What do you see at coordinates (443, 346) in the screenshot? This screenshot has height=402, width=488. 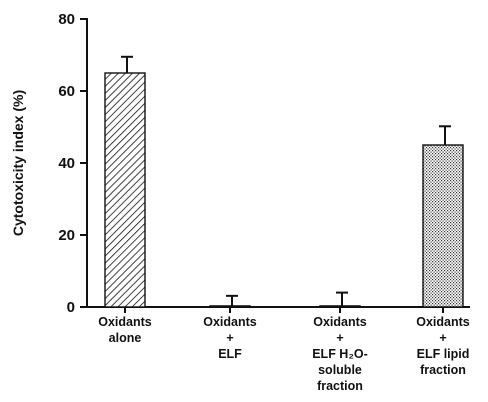 I see `category-label-4: Oxidants + ELF lipid fraction` at bounding box center [443, 346].